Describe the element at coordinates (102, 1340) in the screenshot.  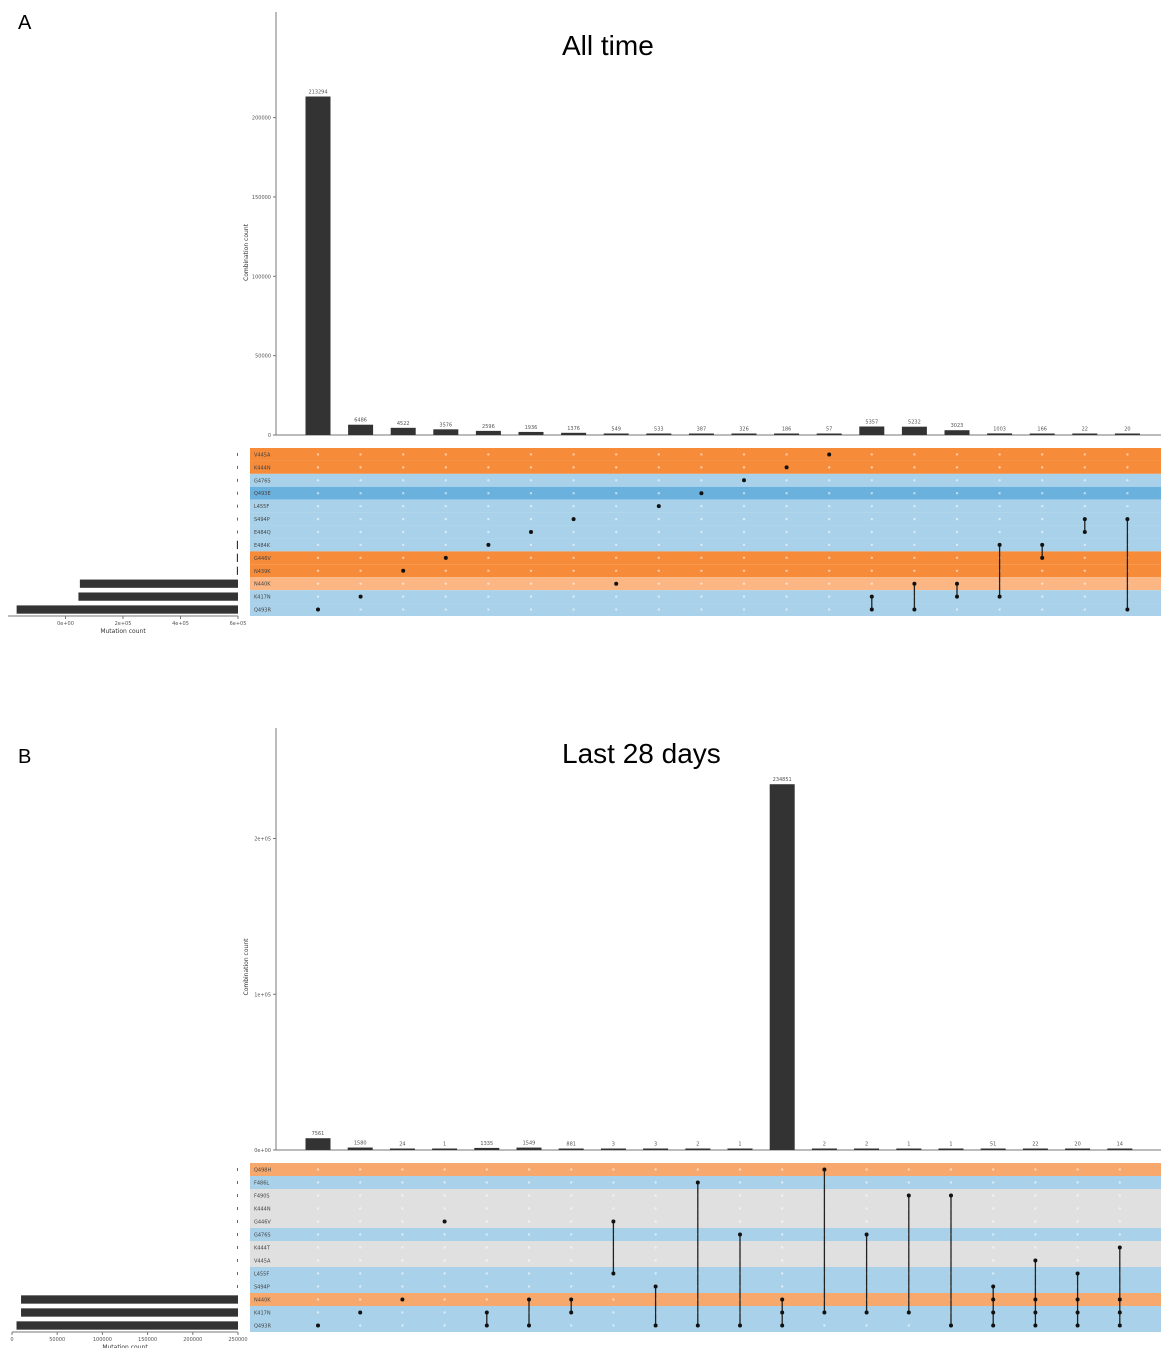
I see `set-axis-tick-label: 100000` at that location.